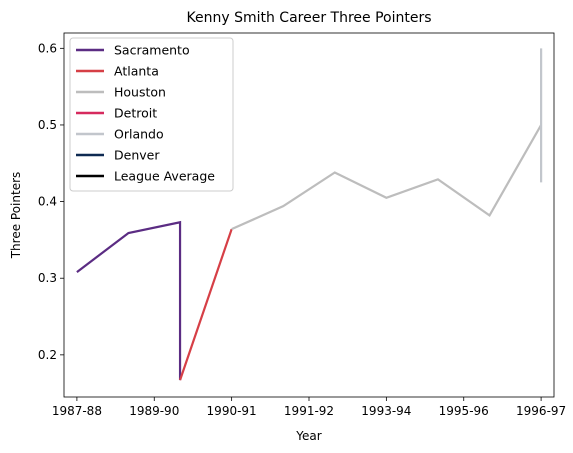 This screenshot has width=573, height=453. I want to click on x-tick-label: 1990-91, so click(232, 411).